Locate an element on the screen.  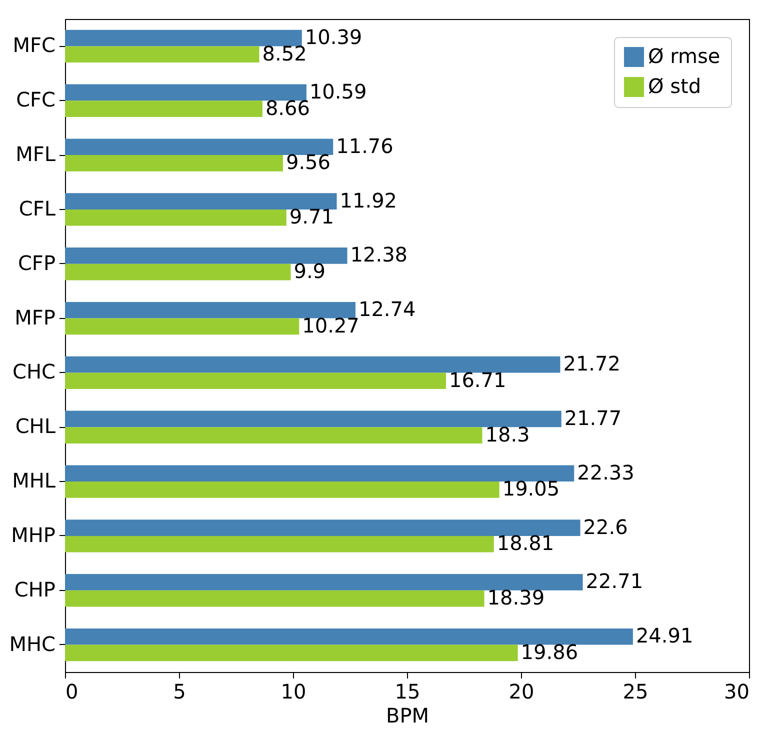
data-label: 10.27 is located at coordinates (331, 325).